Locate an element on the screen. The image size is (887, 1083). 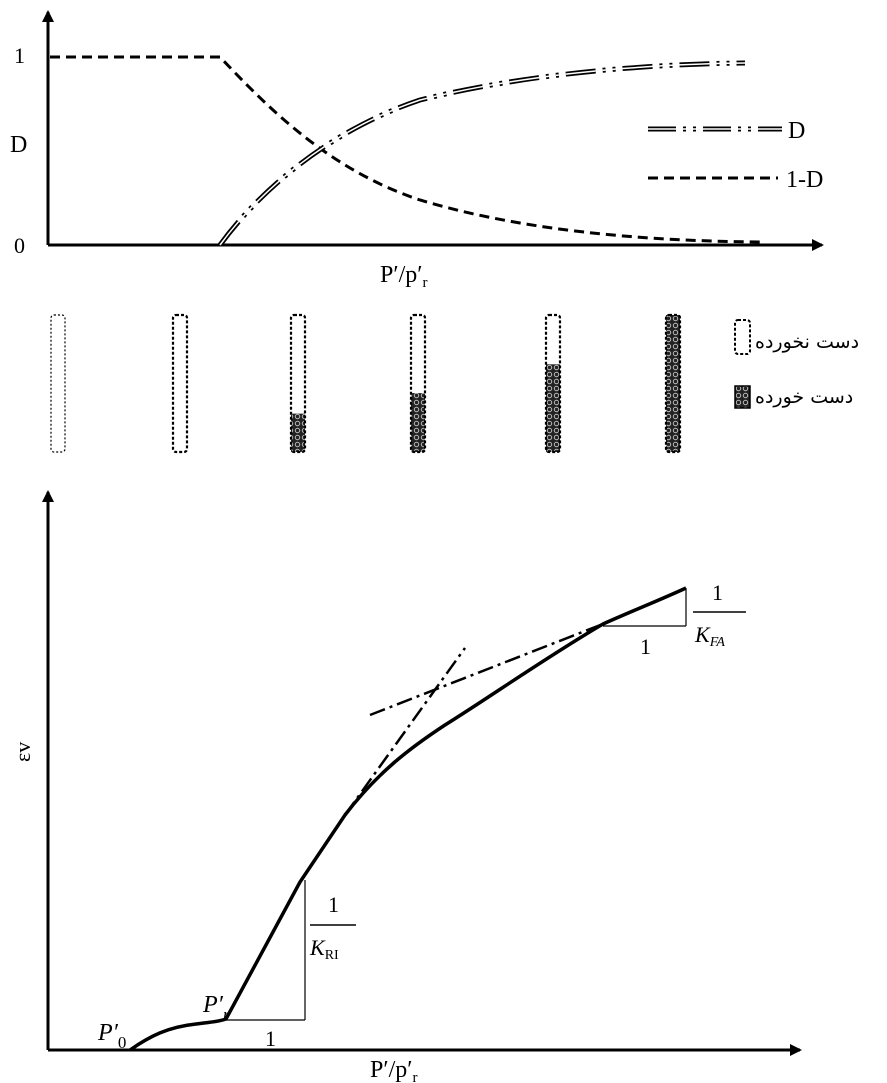
bottom-x-label-main: P′/p′r is located at coordinates (394, 1070).